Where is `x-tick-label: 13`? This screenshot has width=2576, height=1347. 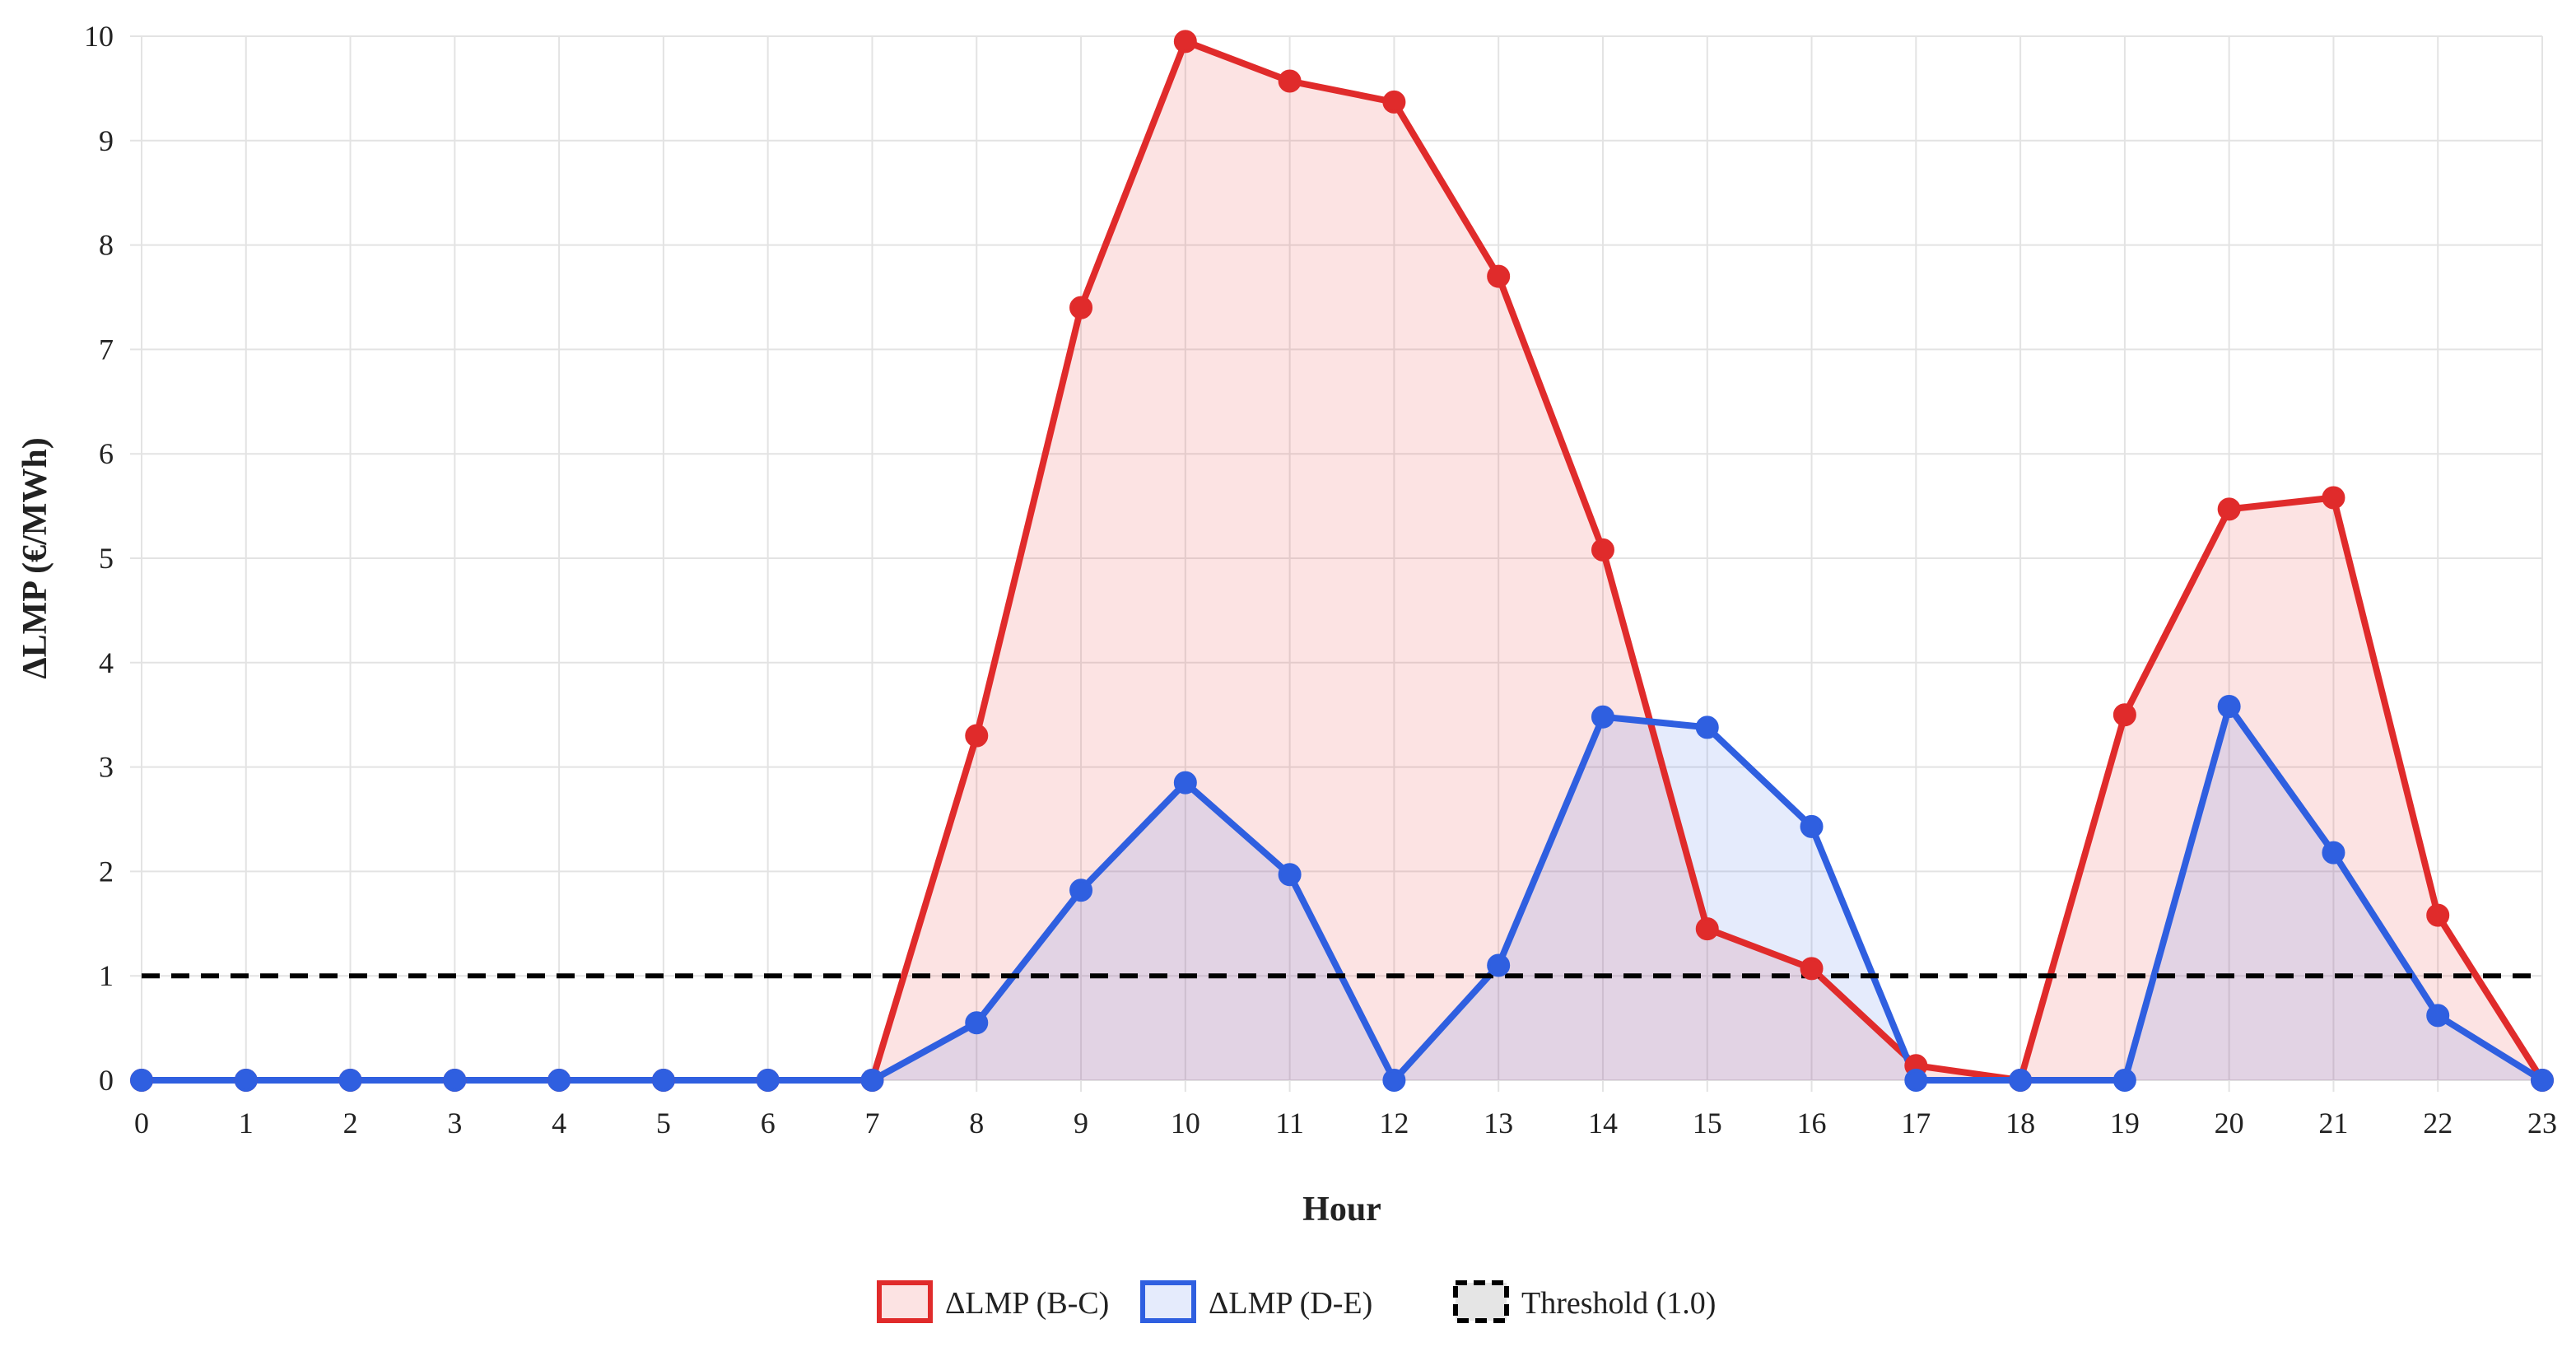 x-tick-label: 13 is located at coordinates (1498, 1123).